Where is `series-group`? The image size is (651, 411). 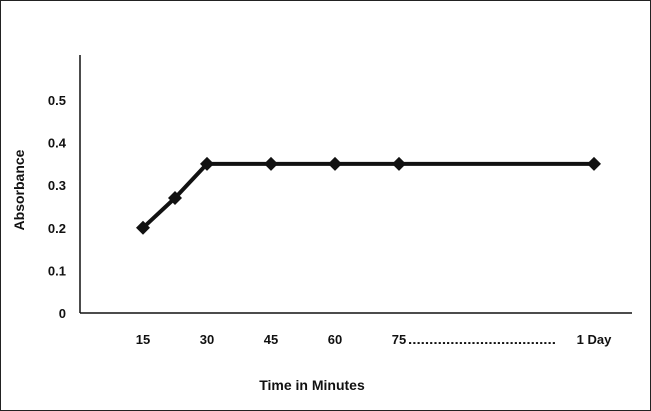
series-group is located at coordinates (368, 195).